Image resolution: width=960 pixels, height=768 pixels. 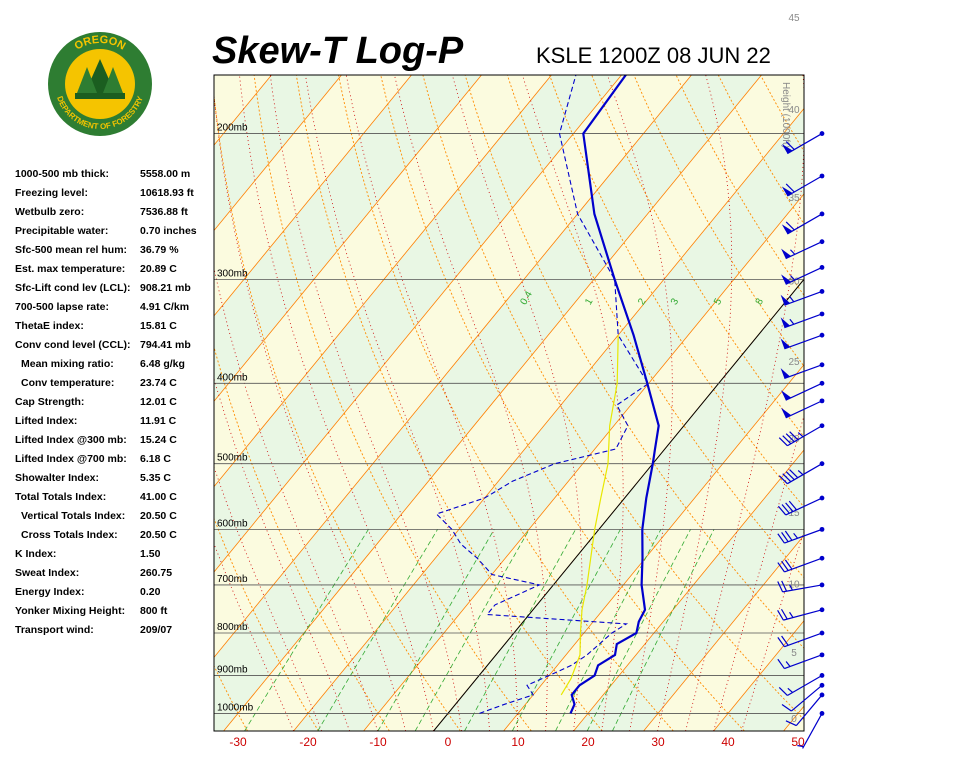 I want to click on stat-value: 4.91 C/km, so click(x=165, y=307).